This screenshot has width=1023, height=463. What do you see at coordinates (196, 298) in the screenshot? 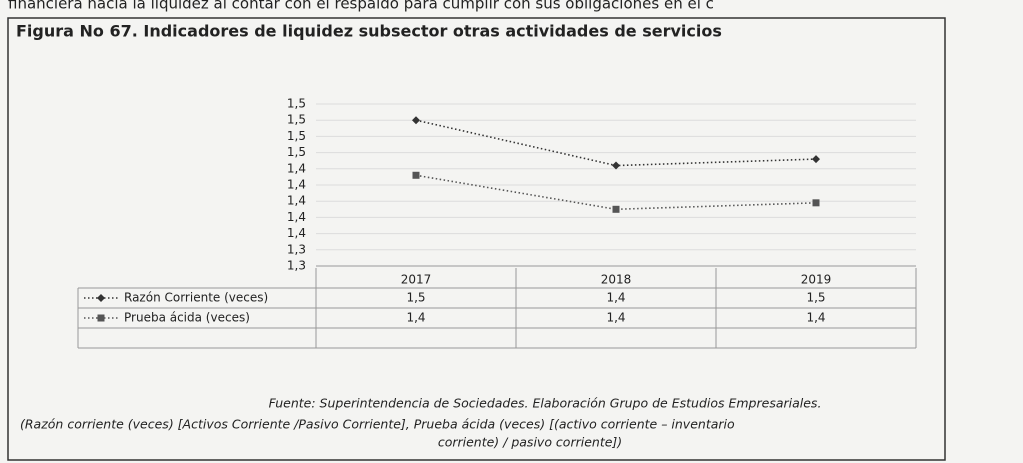
I see `legend-label: Razón Corriente (veces)` at bounding box center [196, 298].